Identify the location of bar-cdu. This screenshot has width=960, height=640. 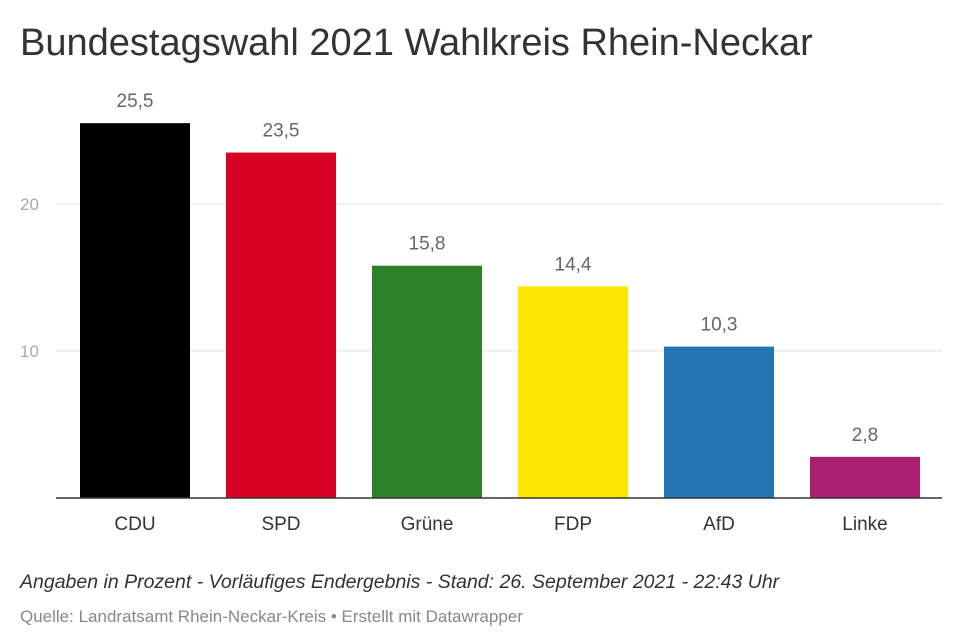
(135, 311).